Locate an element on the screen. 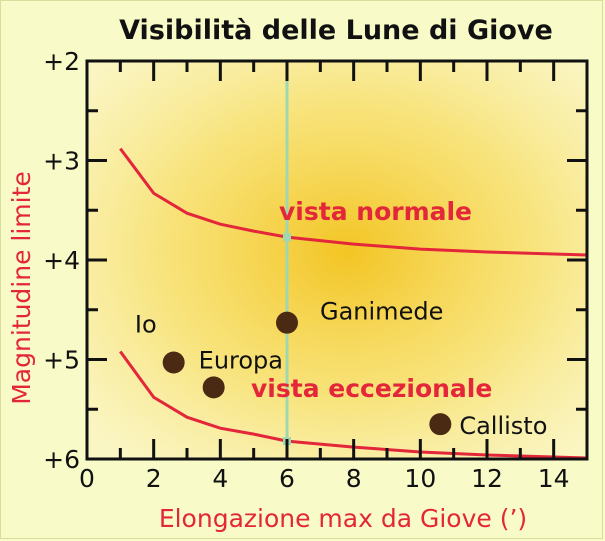 The width and height of the screenshot is (605, 541). moon-point-europa is located at coordinates (213, 387).